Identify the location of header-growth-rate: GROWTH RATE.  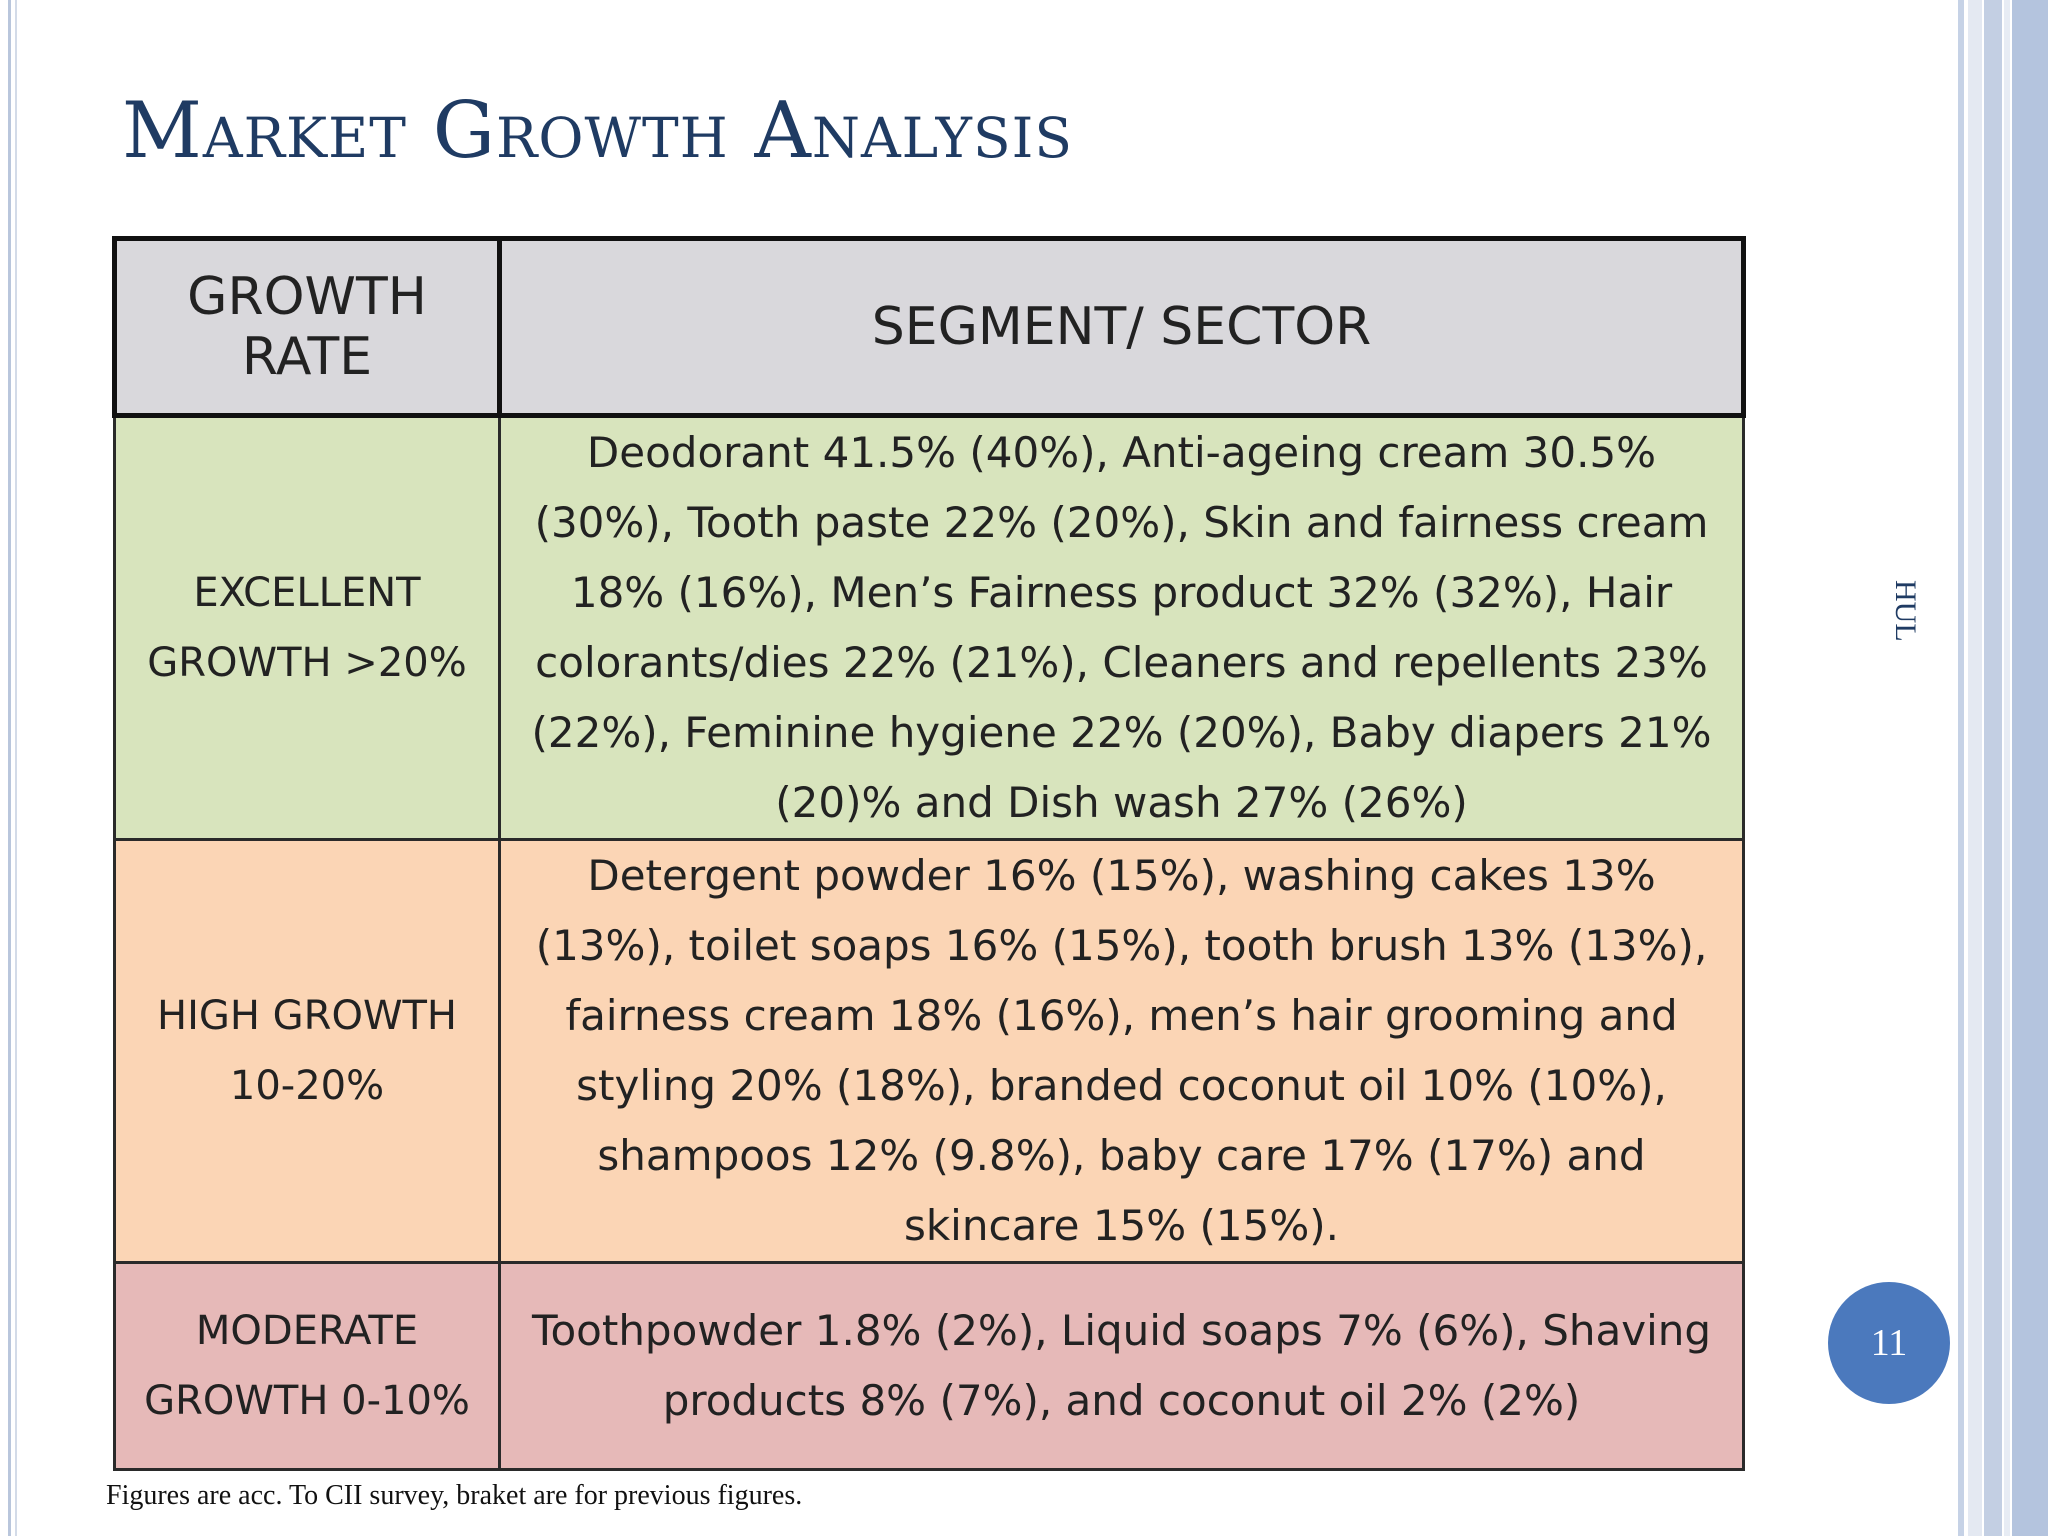
(307, 327).